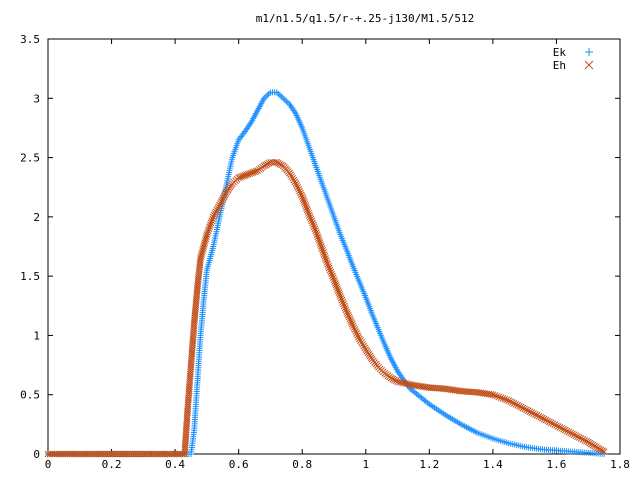 The width and height of the screenshot is (640, 480). I want to click on y-tick-label: 0, so click(36, 454).